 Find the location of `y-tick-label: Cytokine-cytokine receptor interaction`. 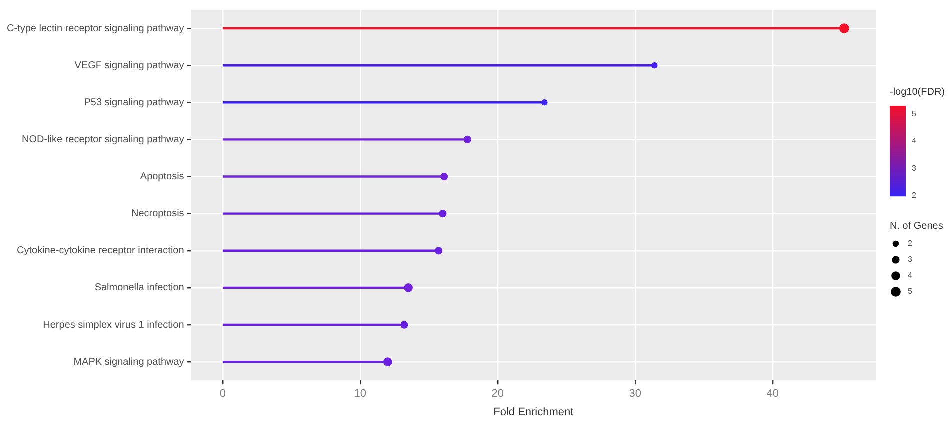

y-tick-label: Cytokine-cytokine receptor interaction is located at coordinates (100, 251).